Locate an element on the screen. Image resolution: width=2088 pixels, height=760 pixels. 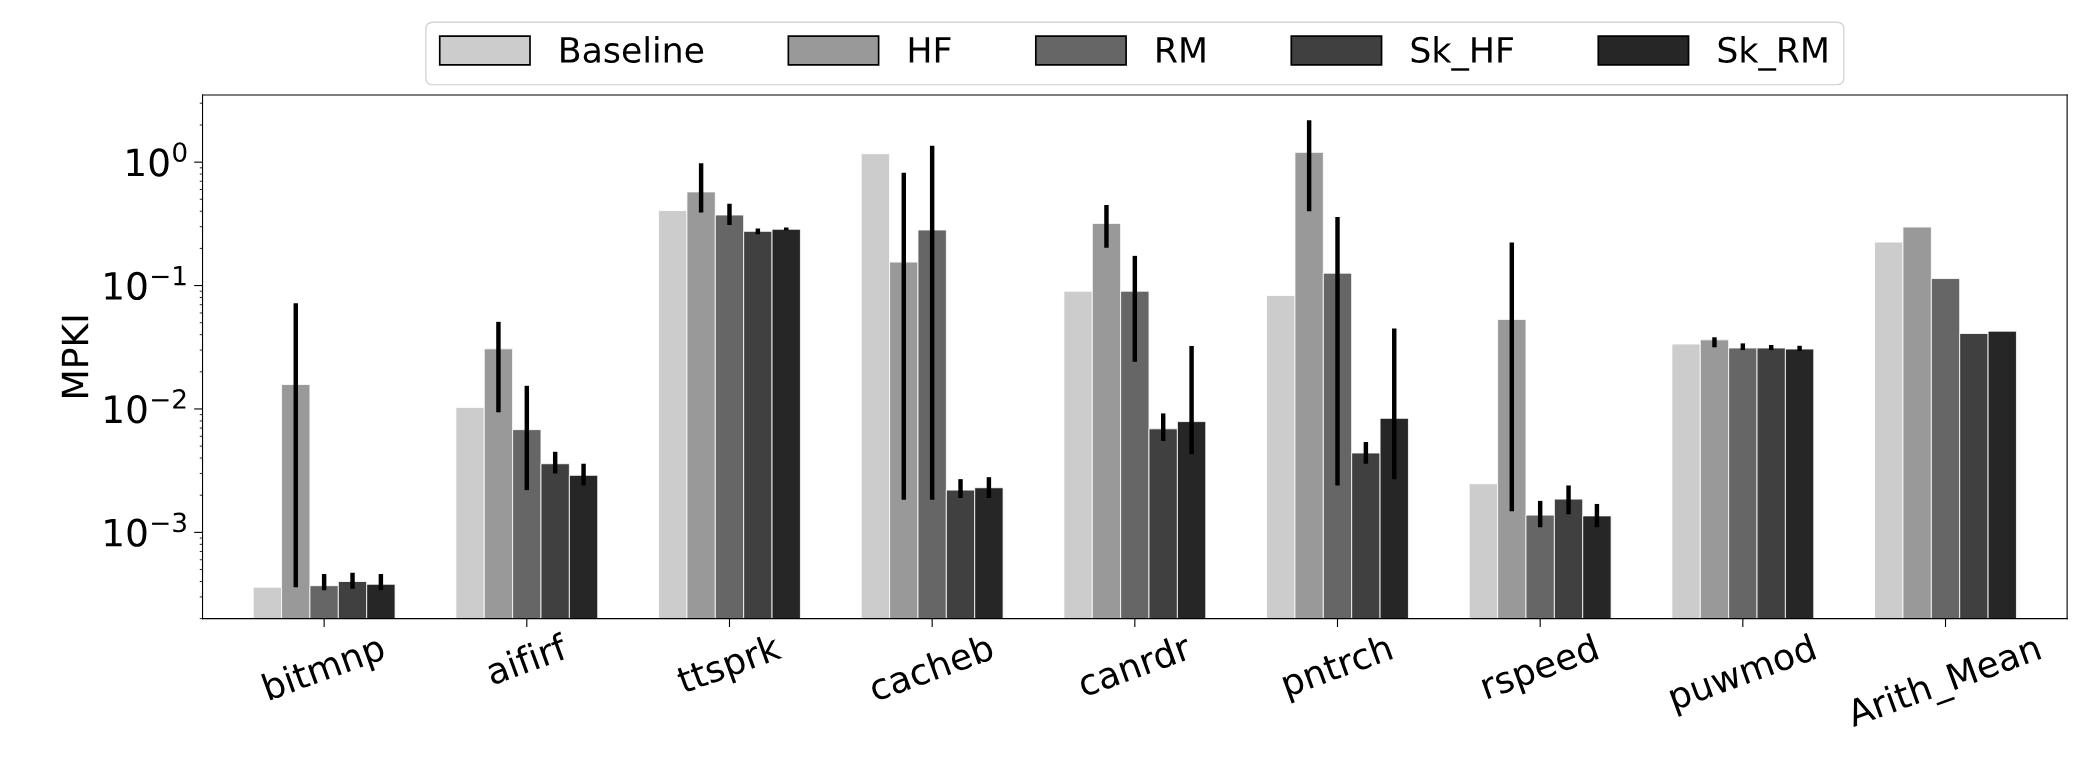
legend-label: HF is located at coordinates (930, 50).